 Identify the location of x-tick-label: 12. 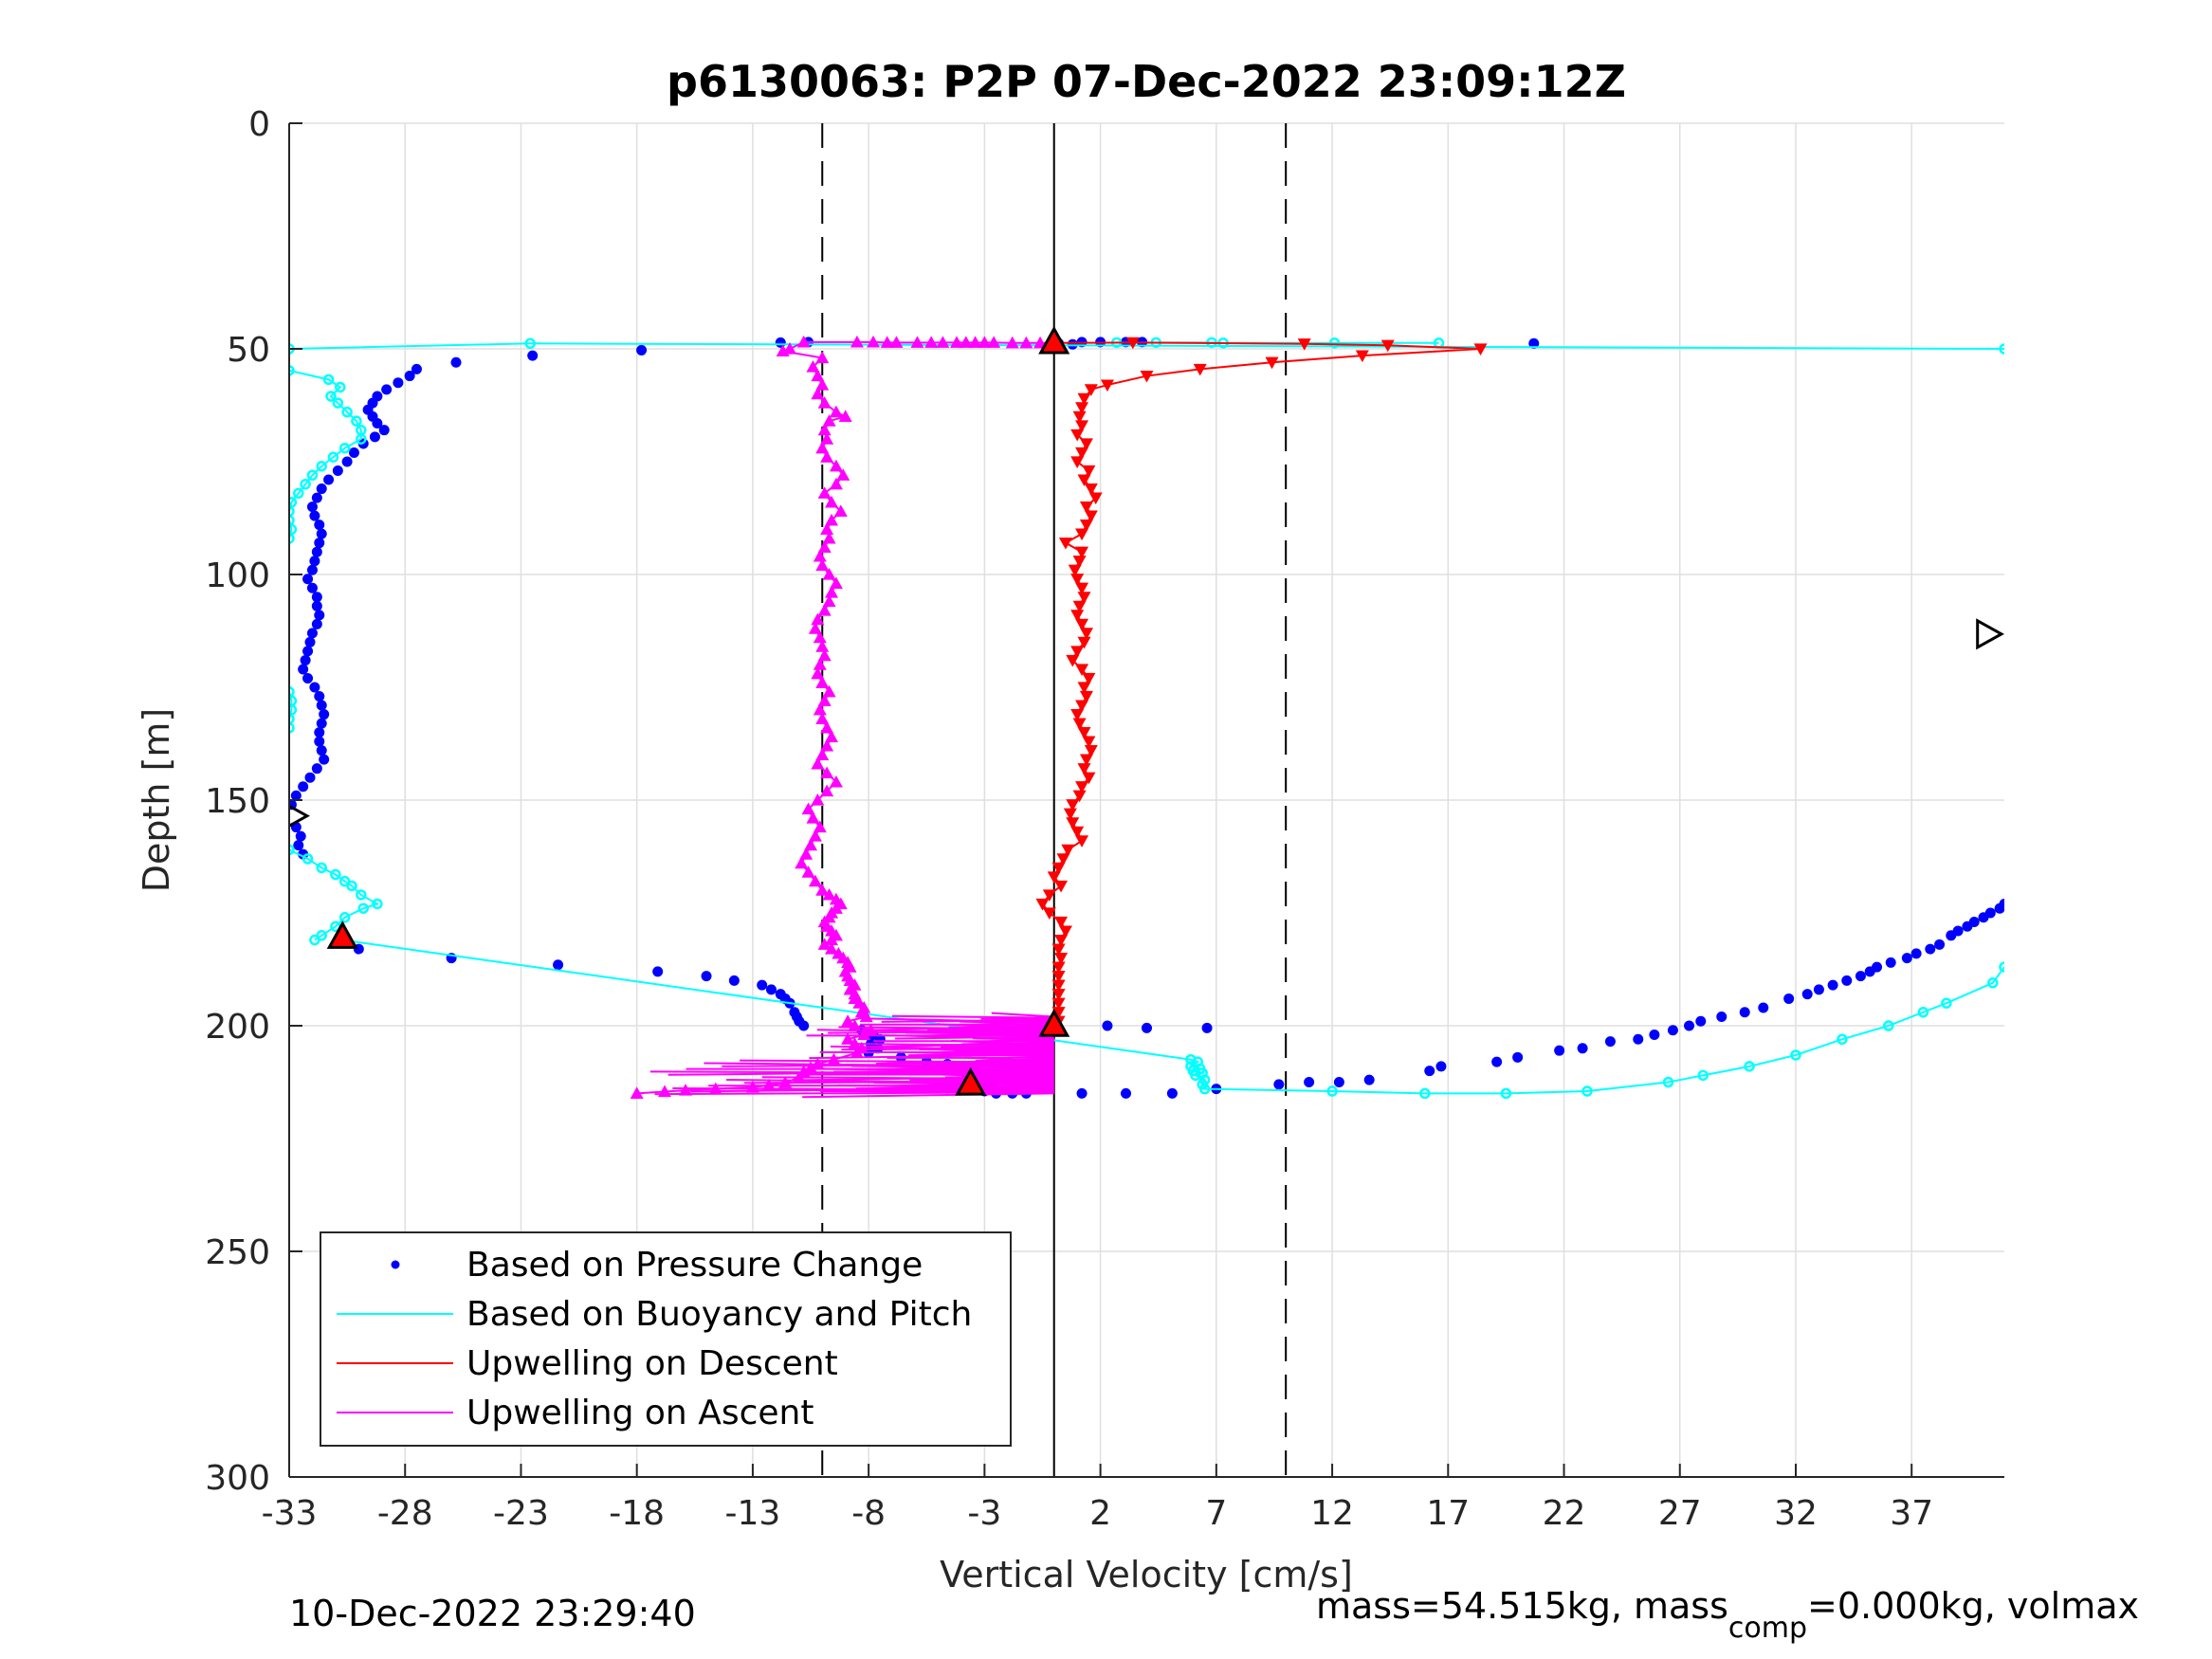
(1332, 1513).